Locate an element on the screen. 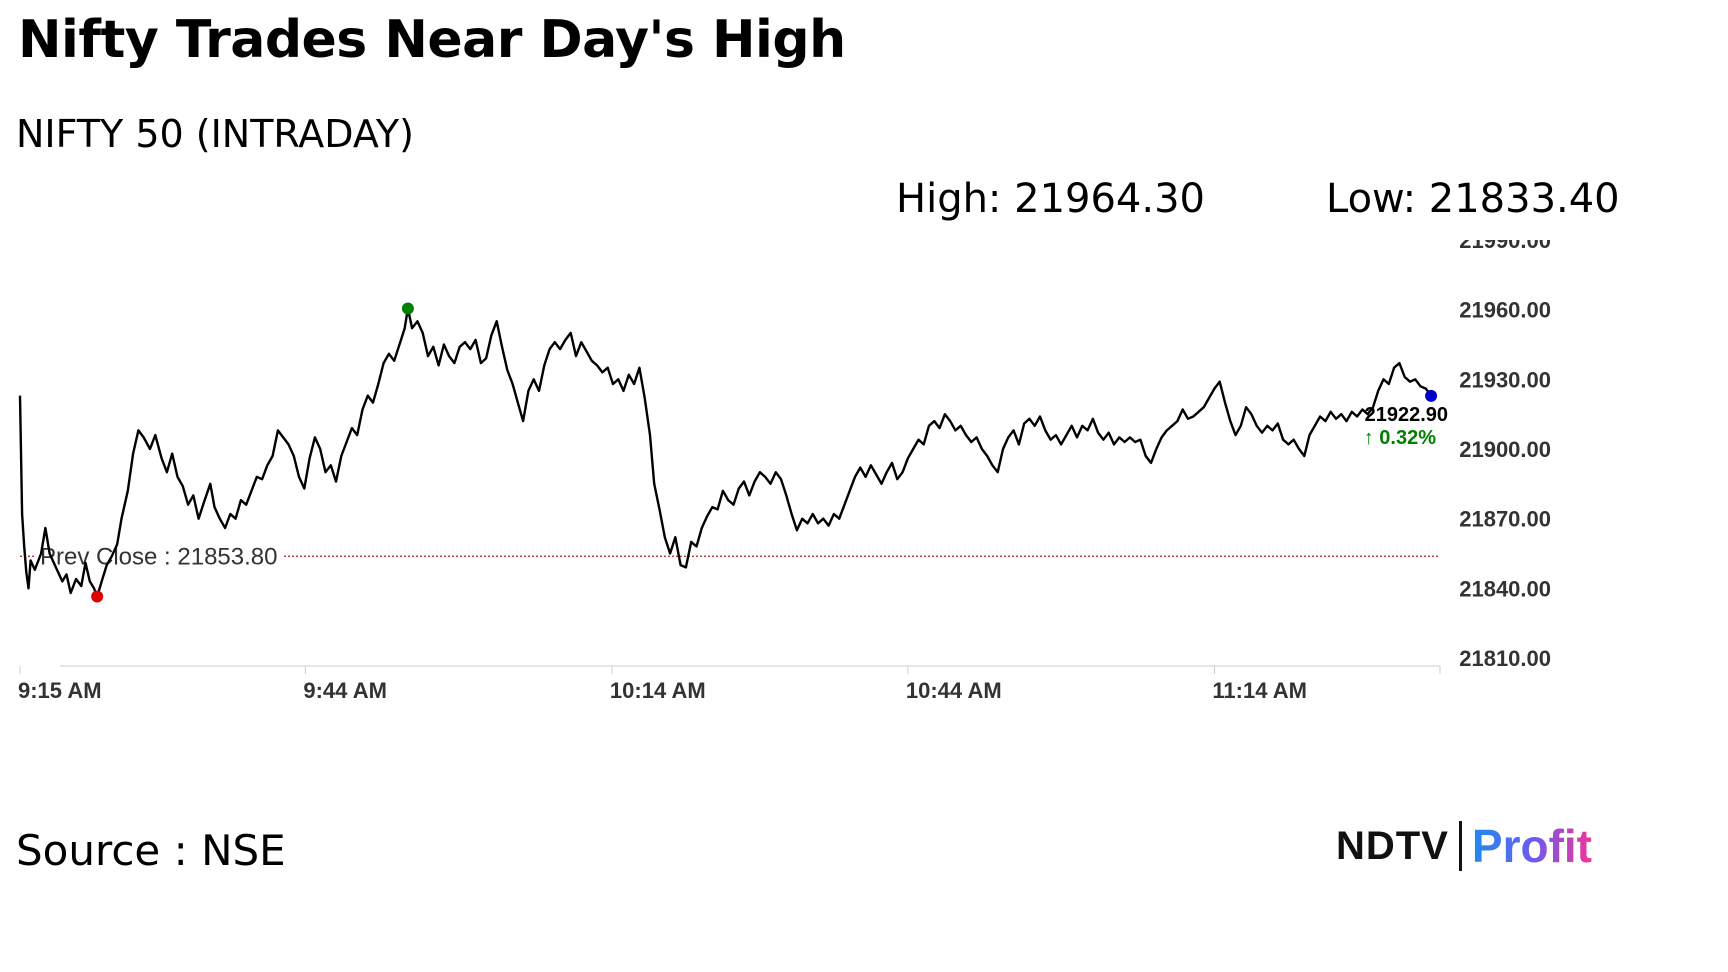  day-low-stat: Low: 21833.40 is located at coordinates (1473, 199).